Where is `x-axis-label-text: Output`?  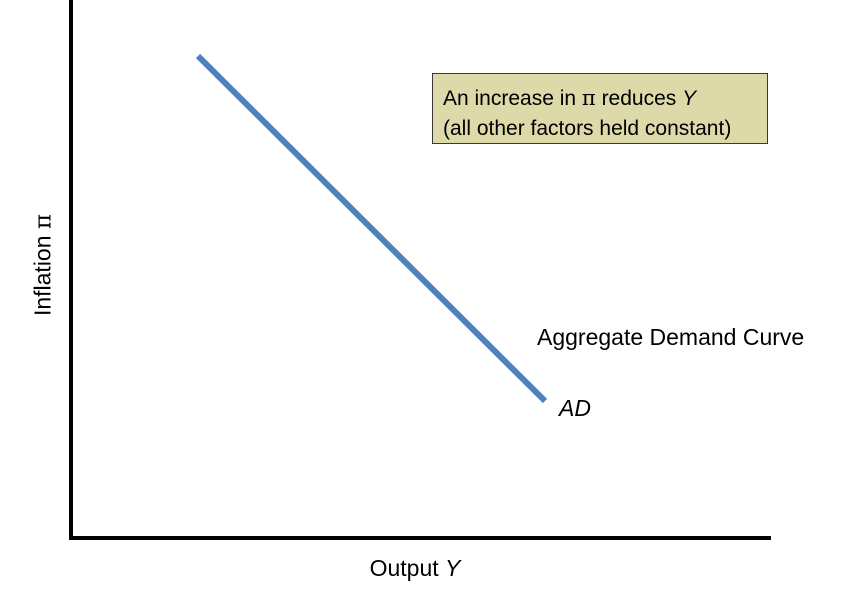 x-axis-label-text: Output is located at coordinates (407, 568).